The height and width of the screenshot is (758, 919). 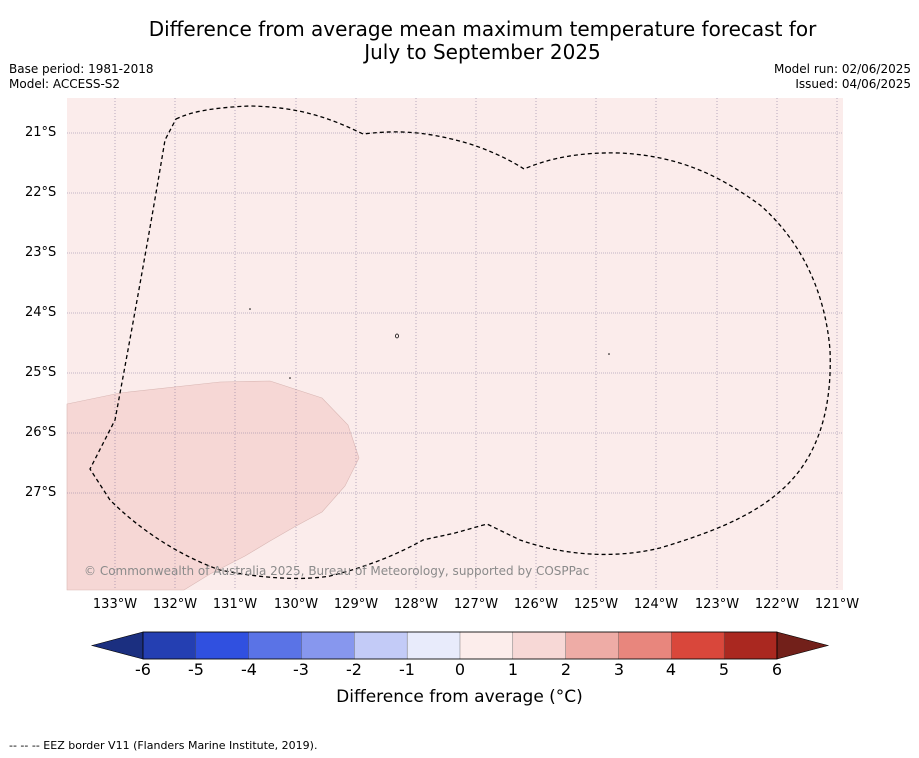 What do you see at coordinates (41, 492) in the screenshot?
I see `lat-label: 27°S` at bounding box center [41, 492].